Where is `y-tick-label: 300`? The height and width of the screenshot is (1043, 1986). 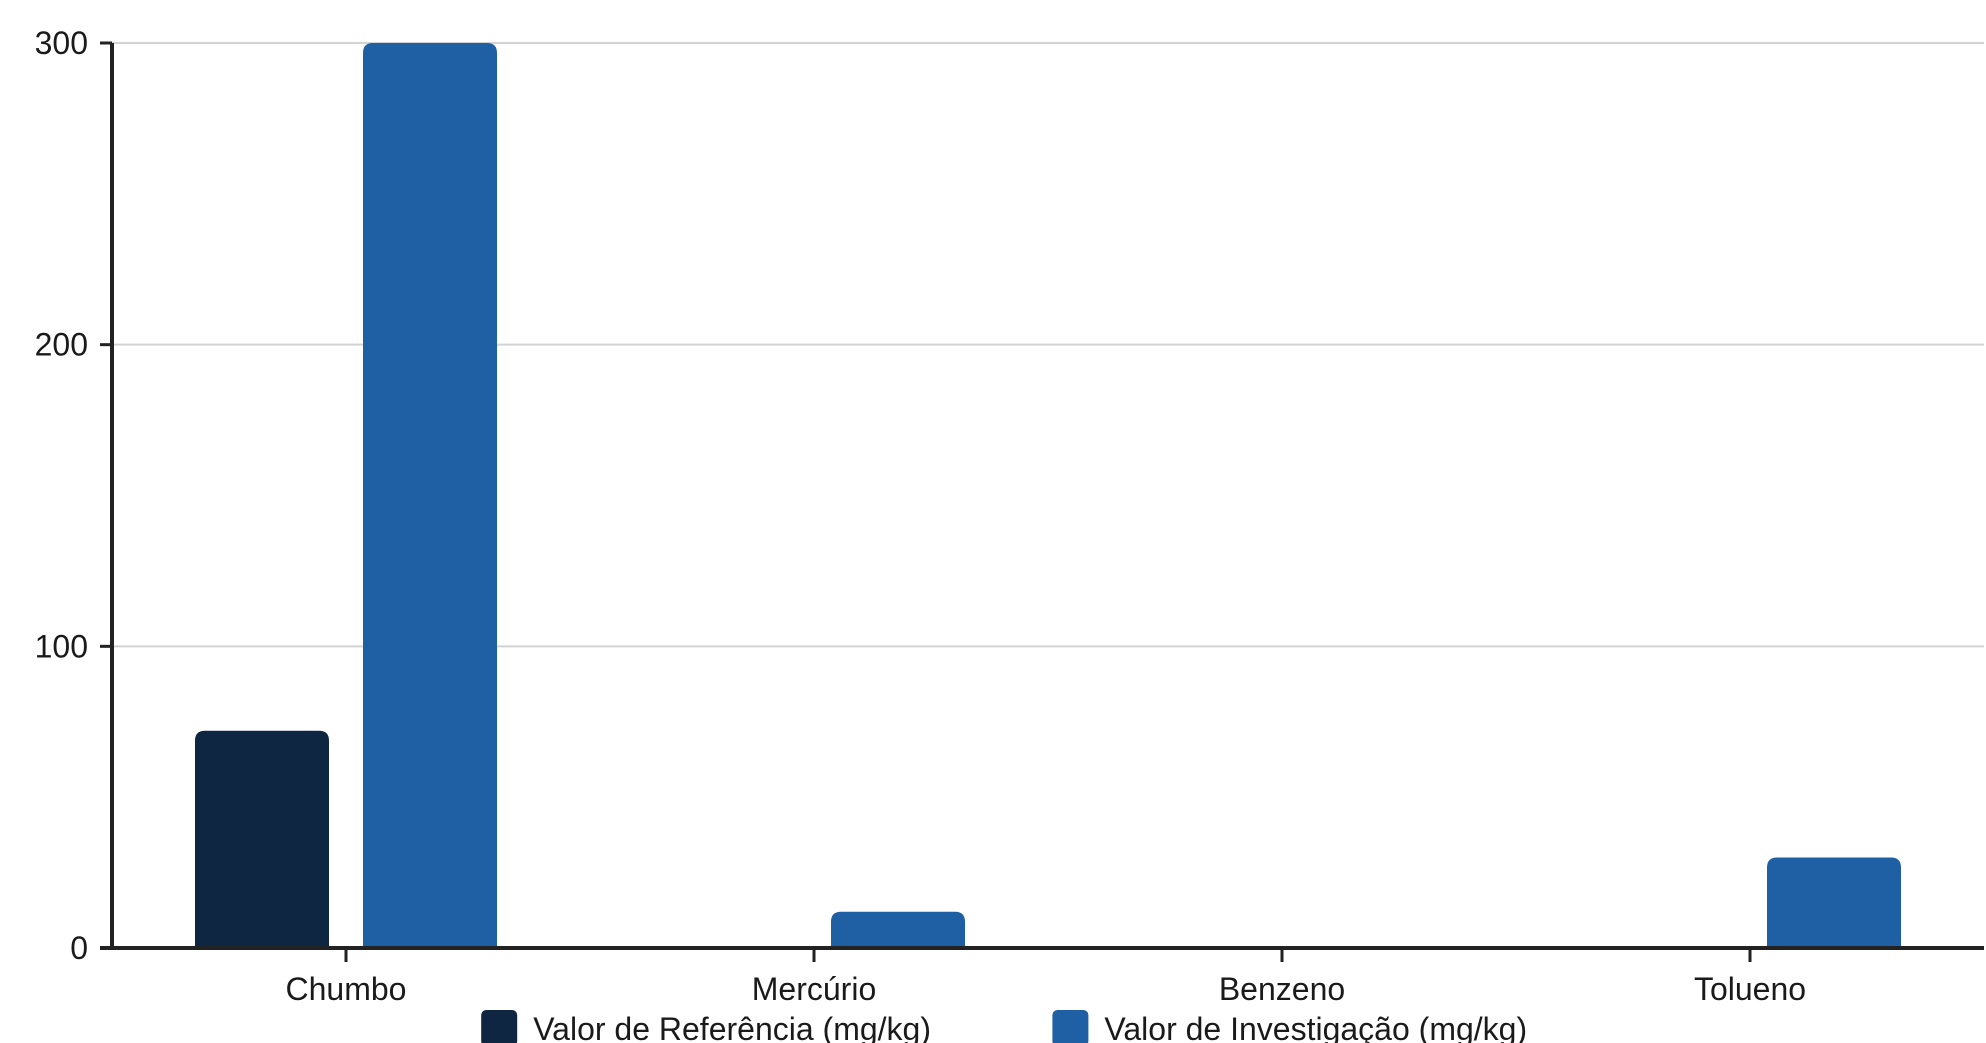 y-tick-label: 300 is located at coordinates (61, 43).